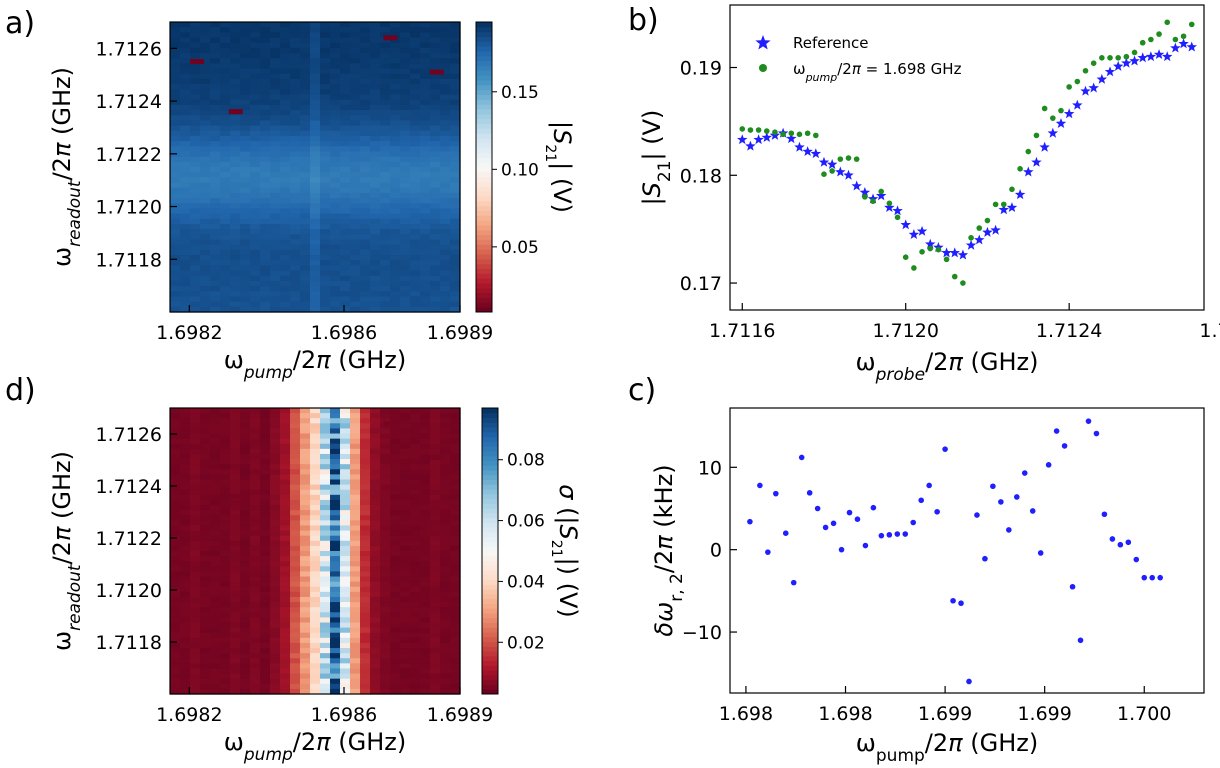 Image resolution: width=1220 pixels, height=768 pixels. I want to click on heatmap-d-colorbar-step, so click(490, 549).